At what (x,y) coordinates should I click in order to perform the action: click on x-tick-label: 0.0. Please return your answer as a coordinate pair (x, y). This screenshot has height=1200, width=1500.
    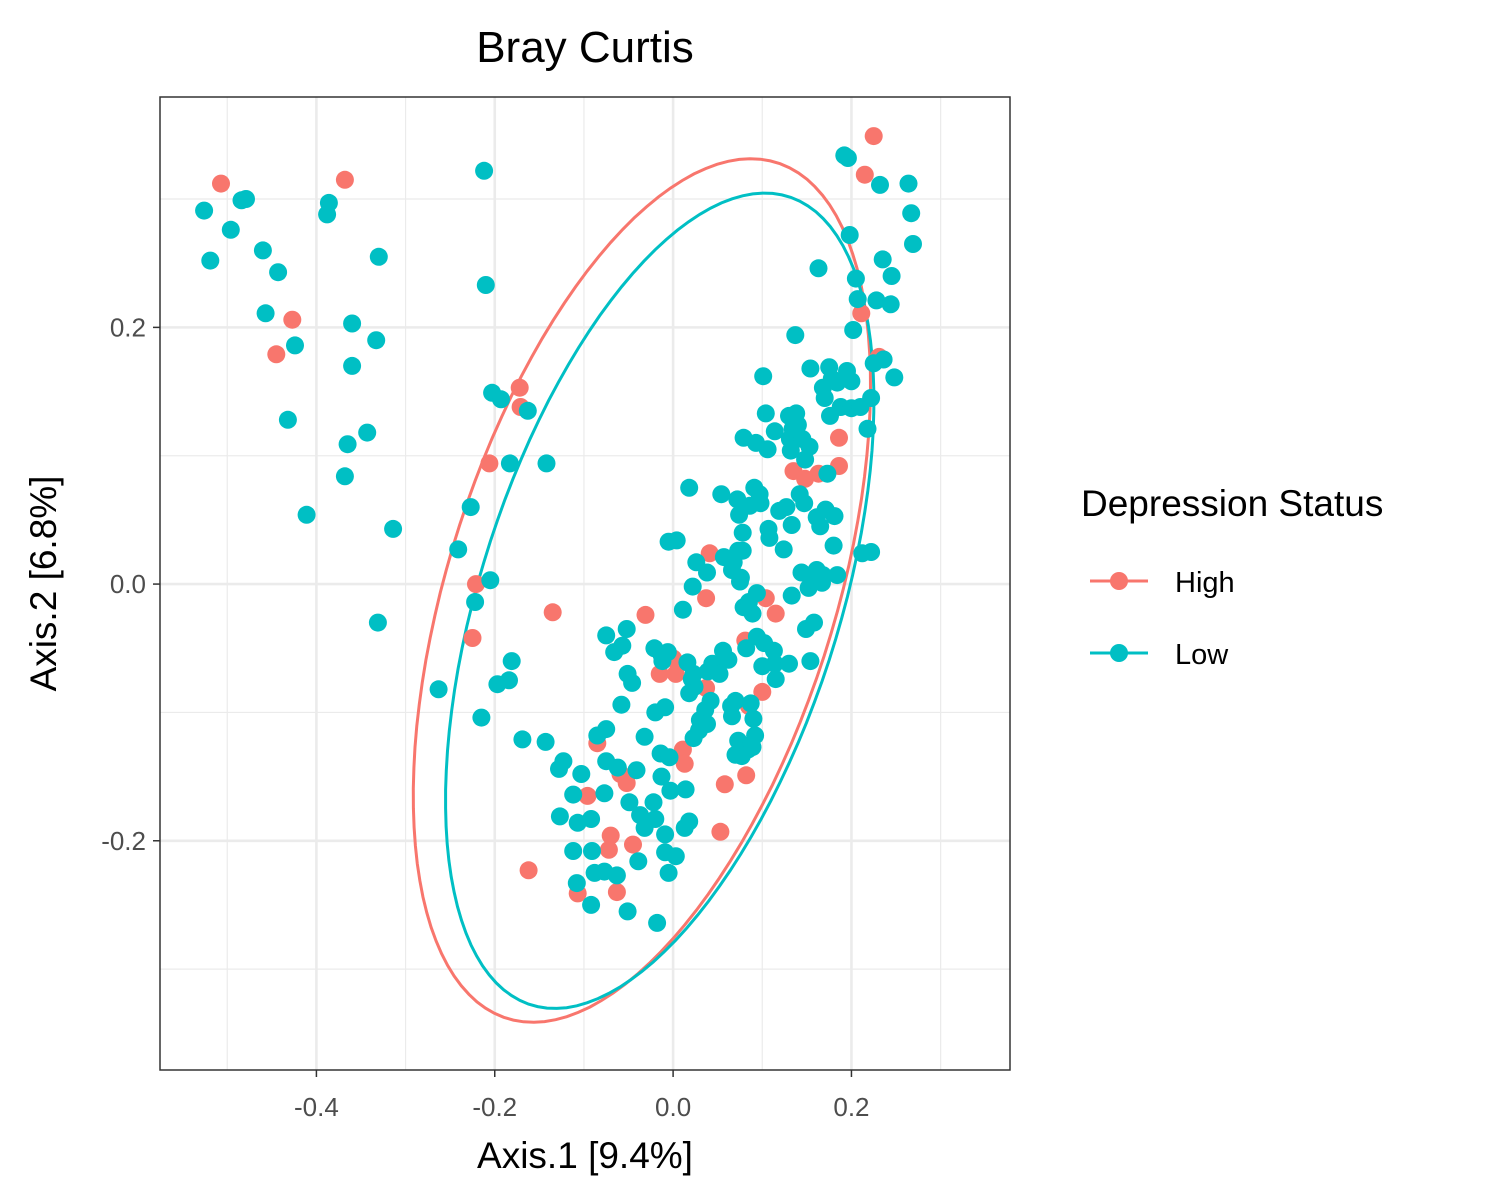
    Looking at the image, I should click on (673, 1107).